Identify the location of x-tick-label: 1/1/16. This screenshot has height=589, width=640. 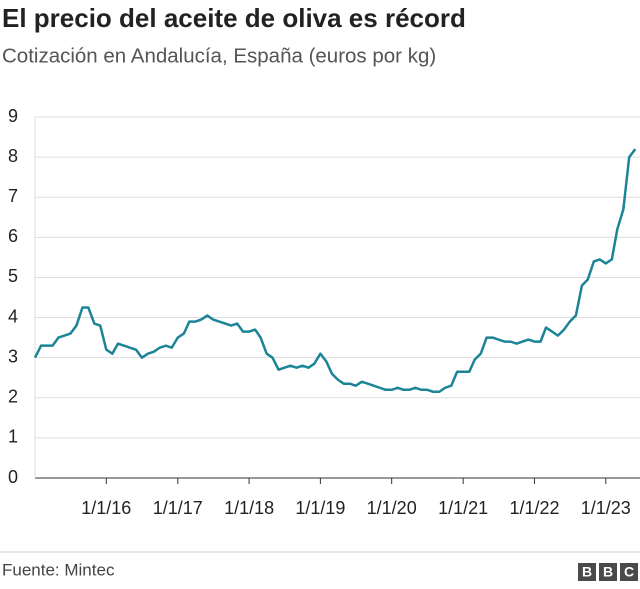
(106, 508).